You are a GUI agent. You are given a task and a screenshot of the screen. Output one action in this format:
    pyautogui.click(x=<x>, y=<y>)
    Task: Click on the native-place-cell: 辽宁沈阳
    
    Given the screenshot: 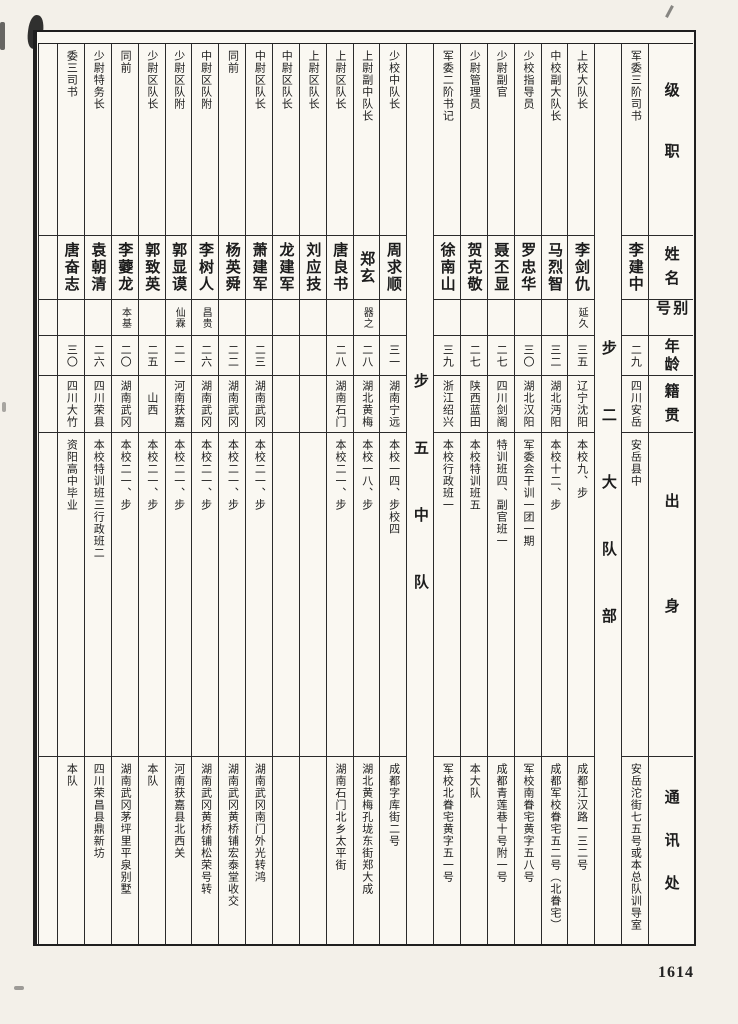 What is the action you would take?
    pyautogui.click(x=581, y=404)
    